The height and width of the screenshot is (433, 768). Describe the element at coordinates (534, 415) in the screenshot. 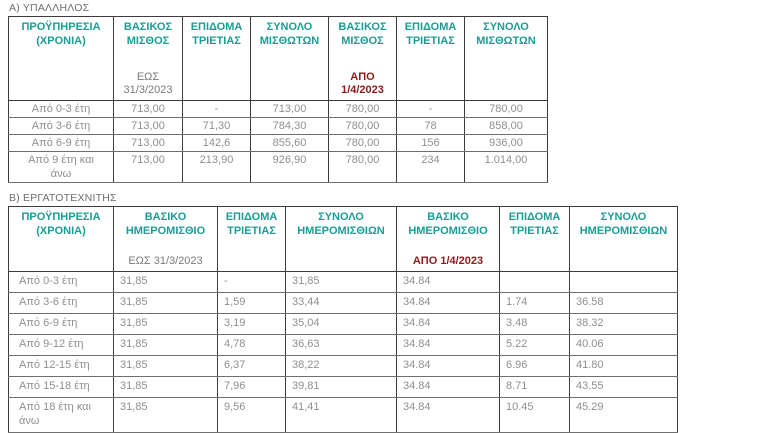

I see `value-cell: 10.45` at that location.